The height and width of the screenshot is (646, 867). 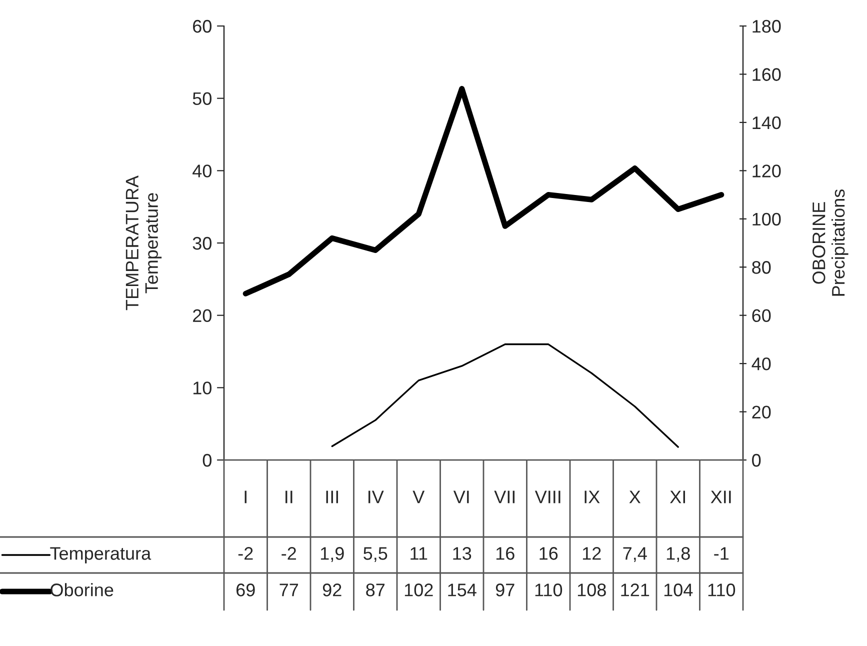 What do you see at coordinates (761, 315) in the screenshot?
I see `y2-tick-label: 60` at bounding box center [761, 315].